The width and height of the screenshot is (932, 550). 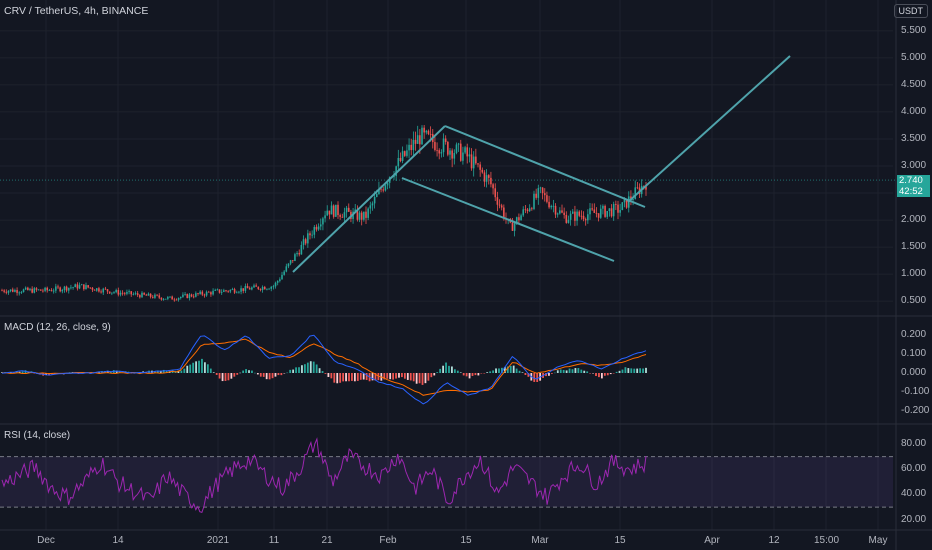 I want to click on macd-axis-label: 0.200, so click(x=914, y=335).